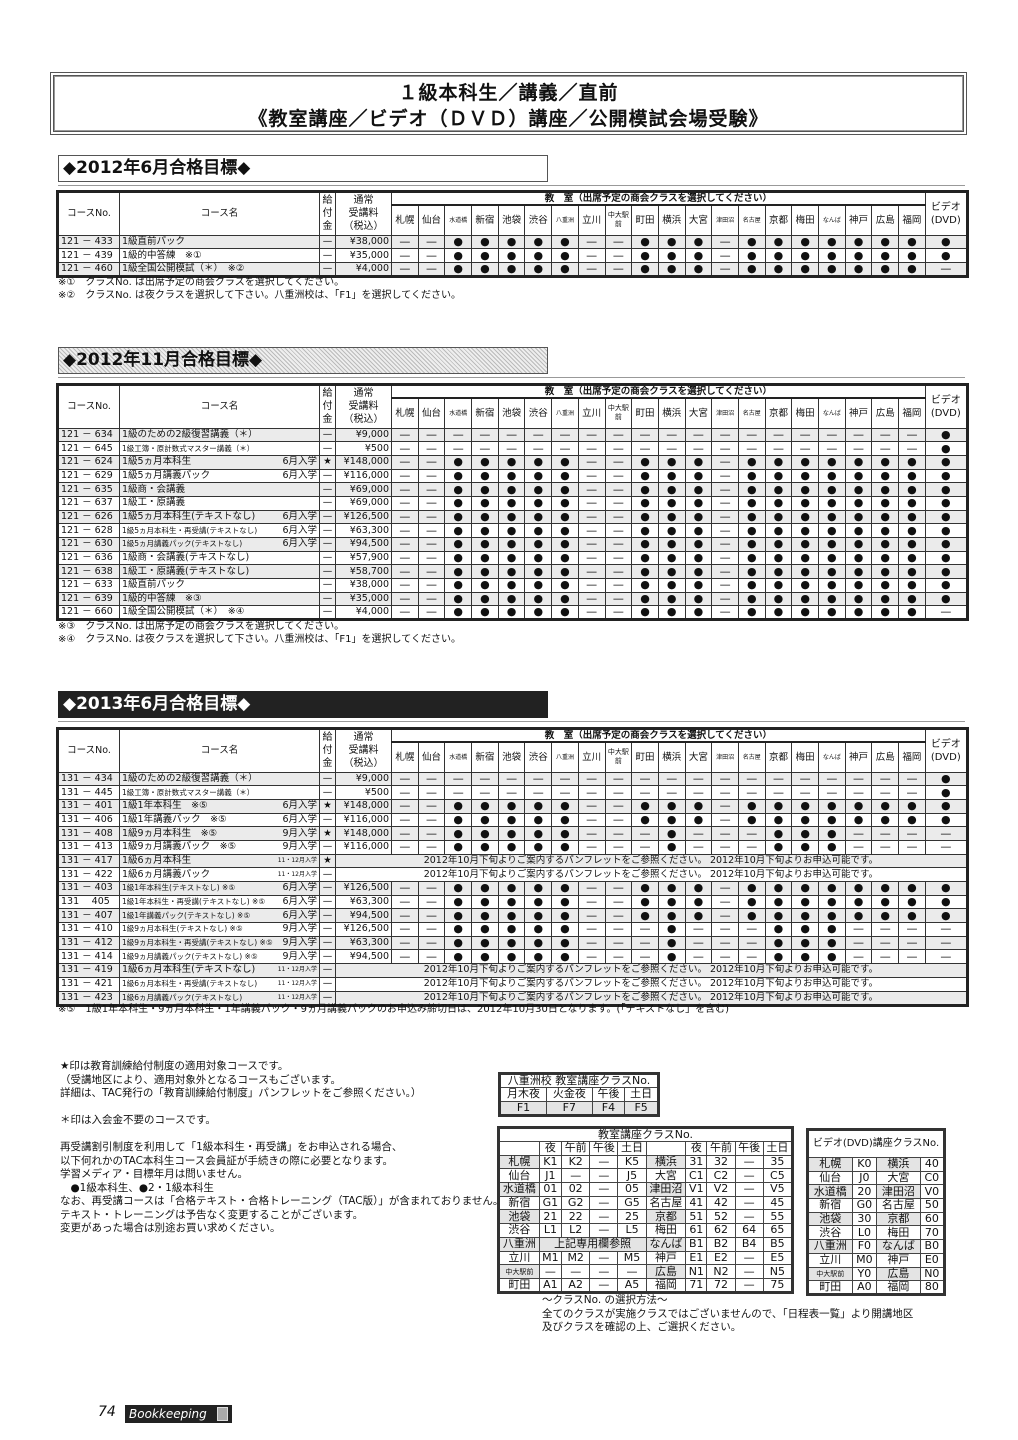 The height and width of the screenshot is (1440, 1018). What do you see at coordinates (186, 571) in the screenshot?
I see `course-name: 1級工・原講義(テキストなし)` at bounding box center [186, 571].